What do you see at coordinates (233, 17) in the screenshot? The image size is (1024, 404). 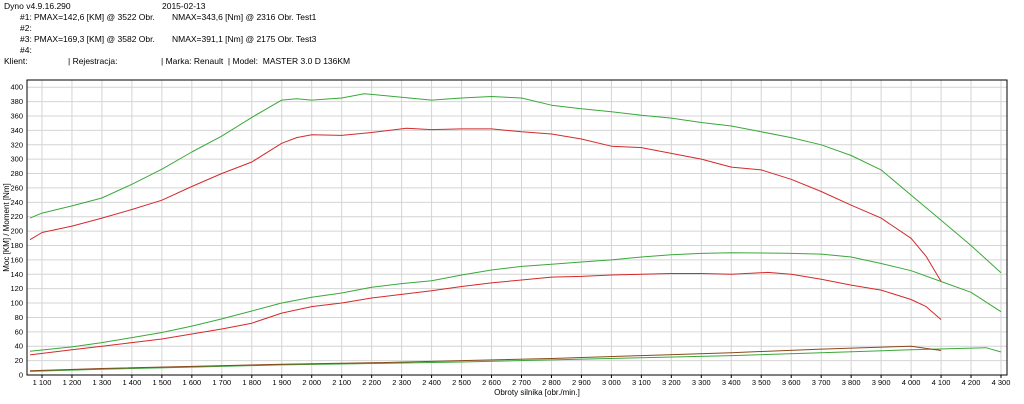 I see `run1-nmax: NMAX=343,6 [Nm] @ 2316 Obr.` at bounding box center [233, 17].